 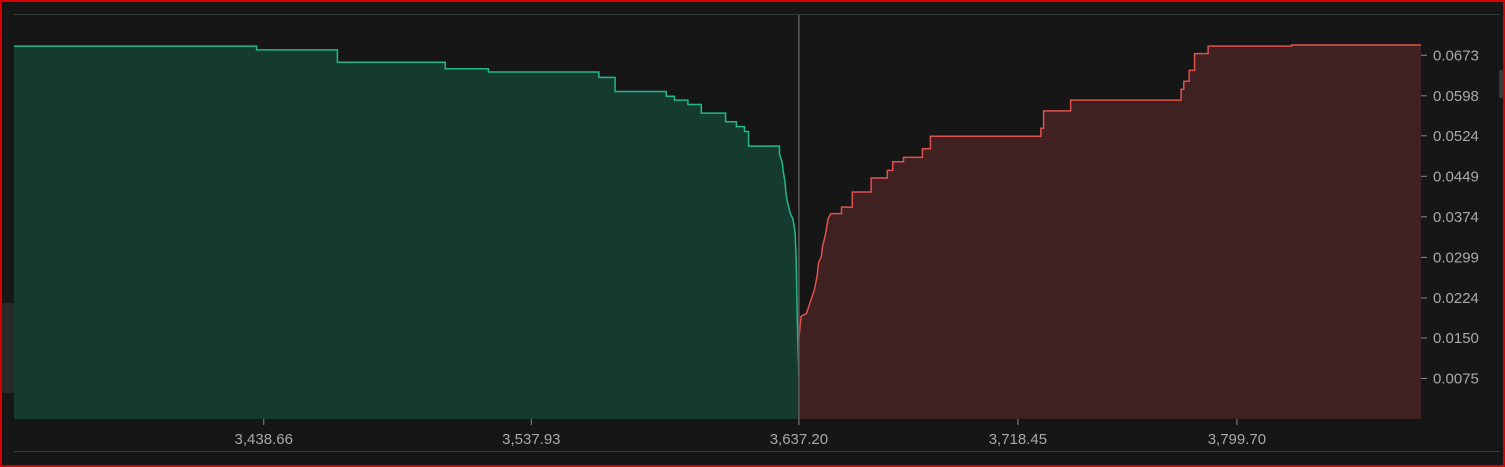 What do you see at coordinates (1456, 136) in the screenshot?
I see `y-tick-label: 0.0524` at bounding box center [1456, 136].